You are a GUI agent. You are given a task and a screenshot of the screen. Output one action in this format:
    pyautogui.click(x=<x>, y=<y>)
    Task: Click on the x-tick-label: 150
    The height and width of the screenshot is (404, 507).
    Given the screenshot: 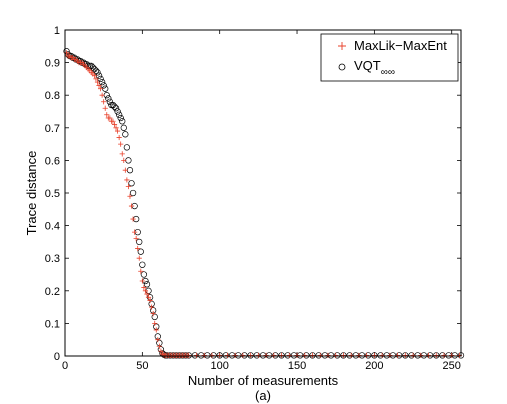 What is the action you would take?
    pyautogui.click(x=297, y=366)
    